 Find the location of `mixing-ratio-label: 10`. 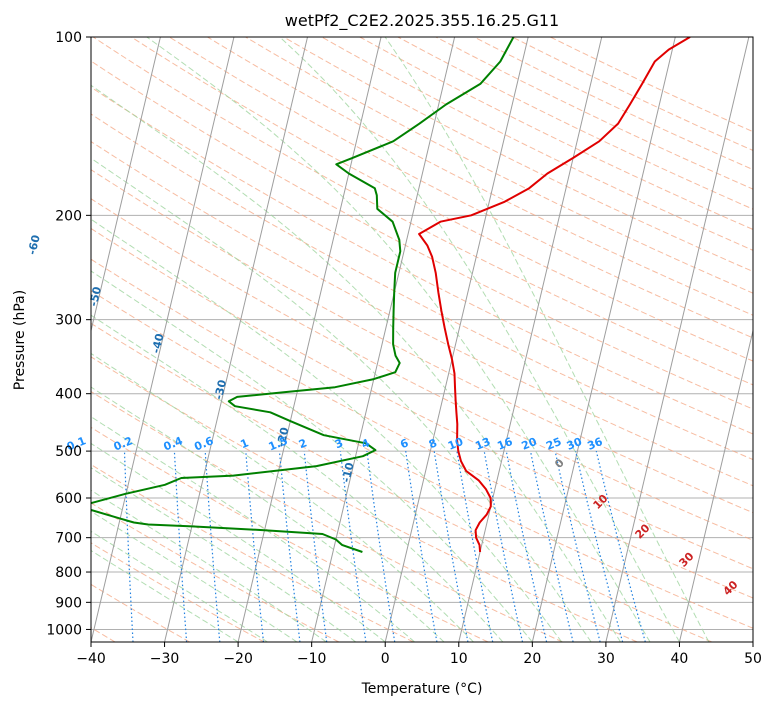

mixing-ratio-label: 10 is located at coordinates (455, 444).